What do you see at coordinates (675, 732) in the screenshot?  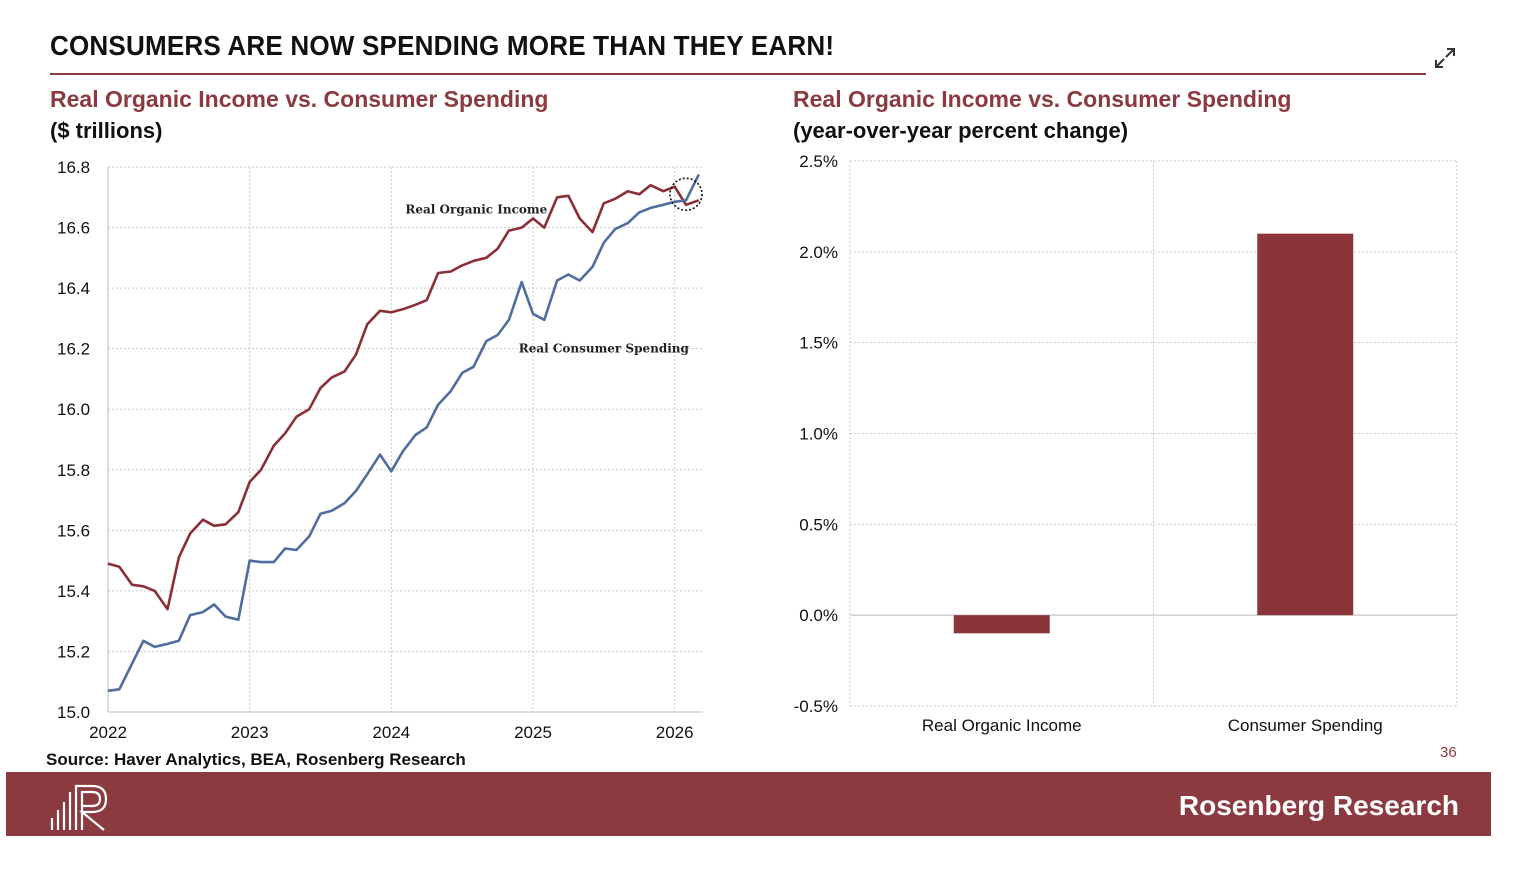 I see `x-tick-label: 2026` at bounding box center [675, 732].